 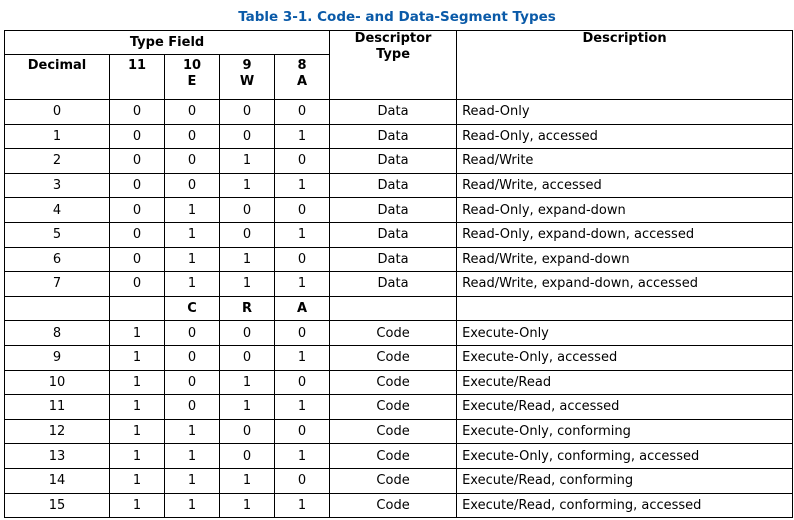 I want to click on code-subheader-row: C R A, so click(x=399, y=308).